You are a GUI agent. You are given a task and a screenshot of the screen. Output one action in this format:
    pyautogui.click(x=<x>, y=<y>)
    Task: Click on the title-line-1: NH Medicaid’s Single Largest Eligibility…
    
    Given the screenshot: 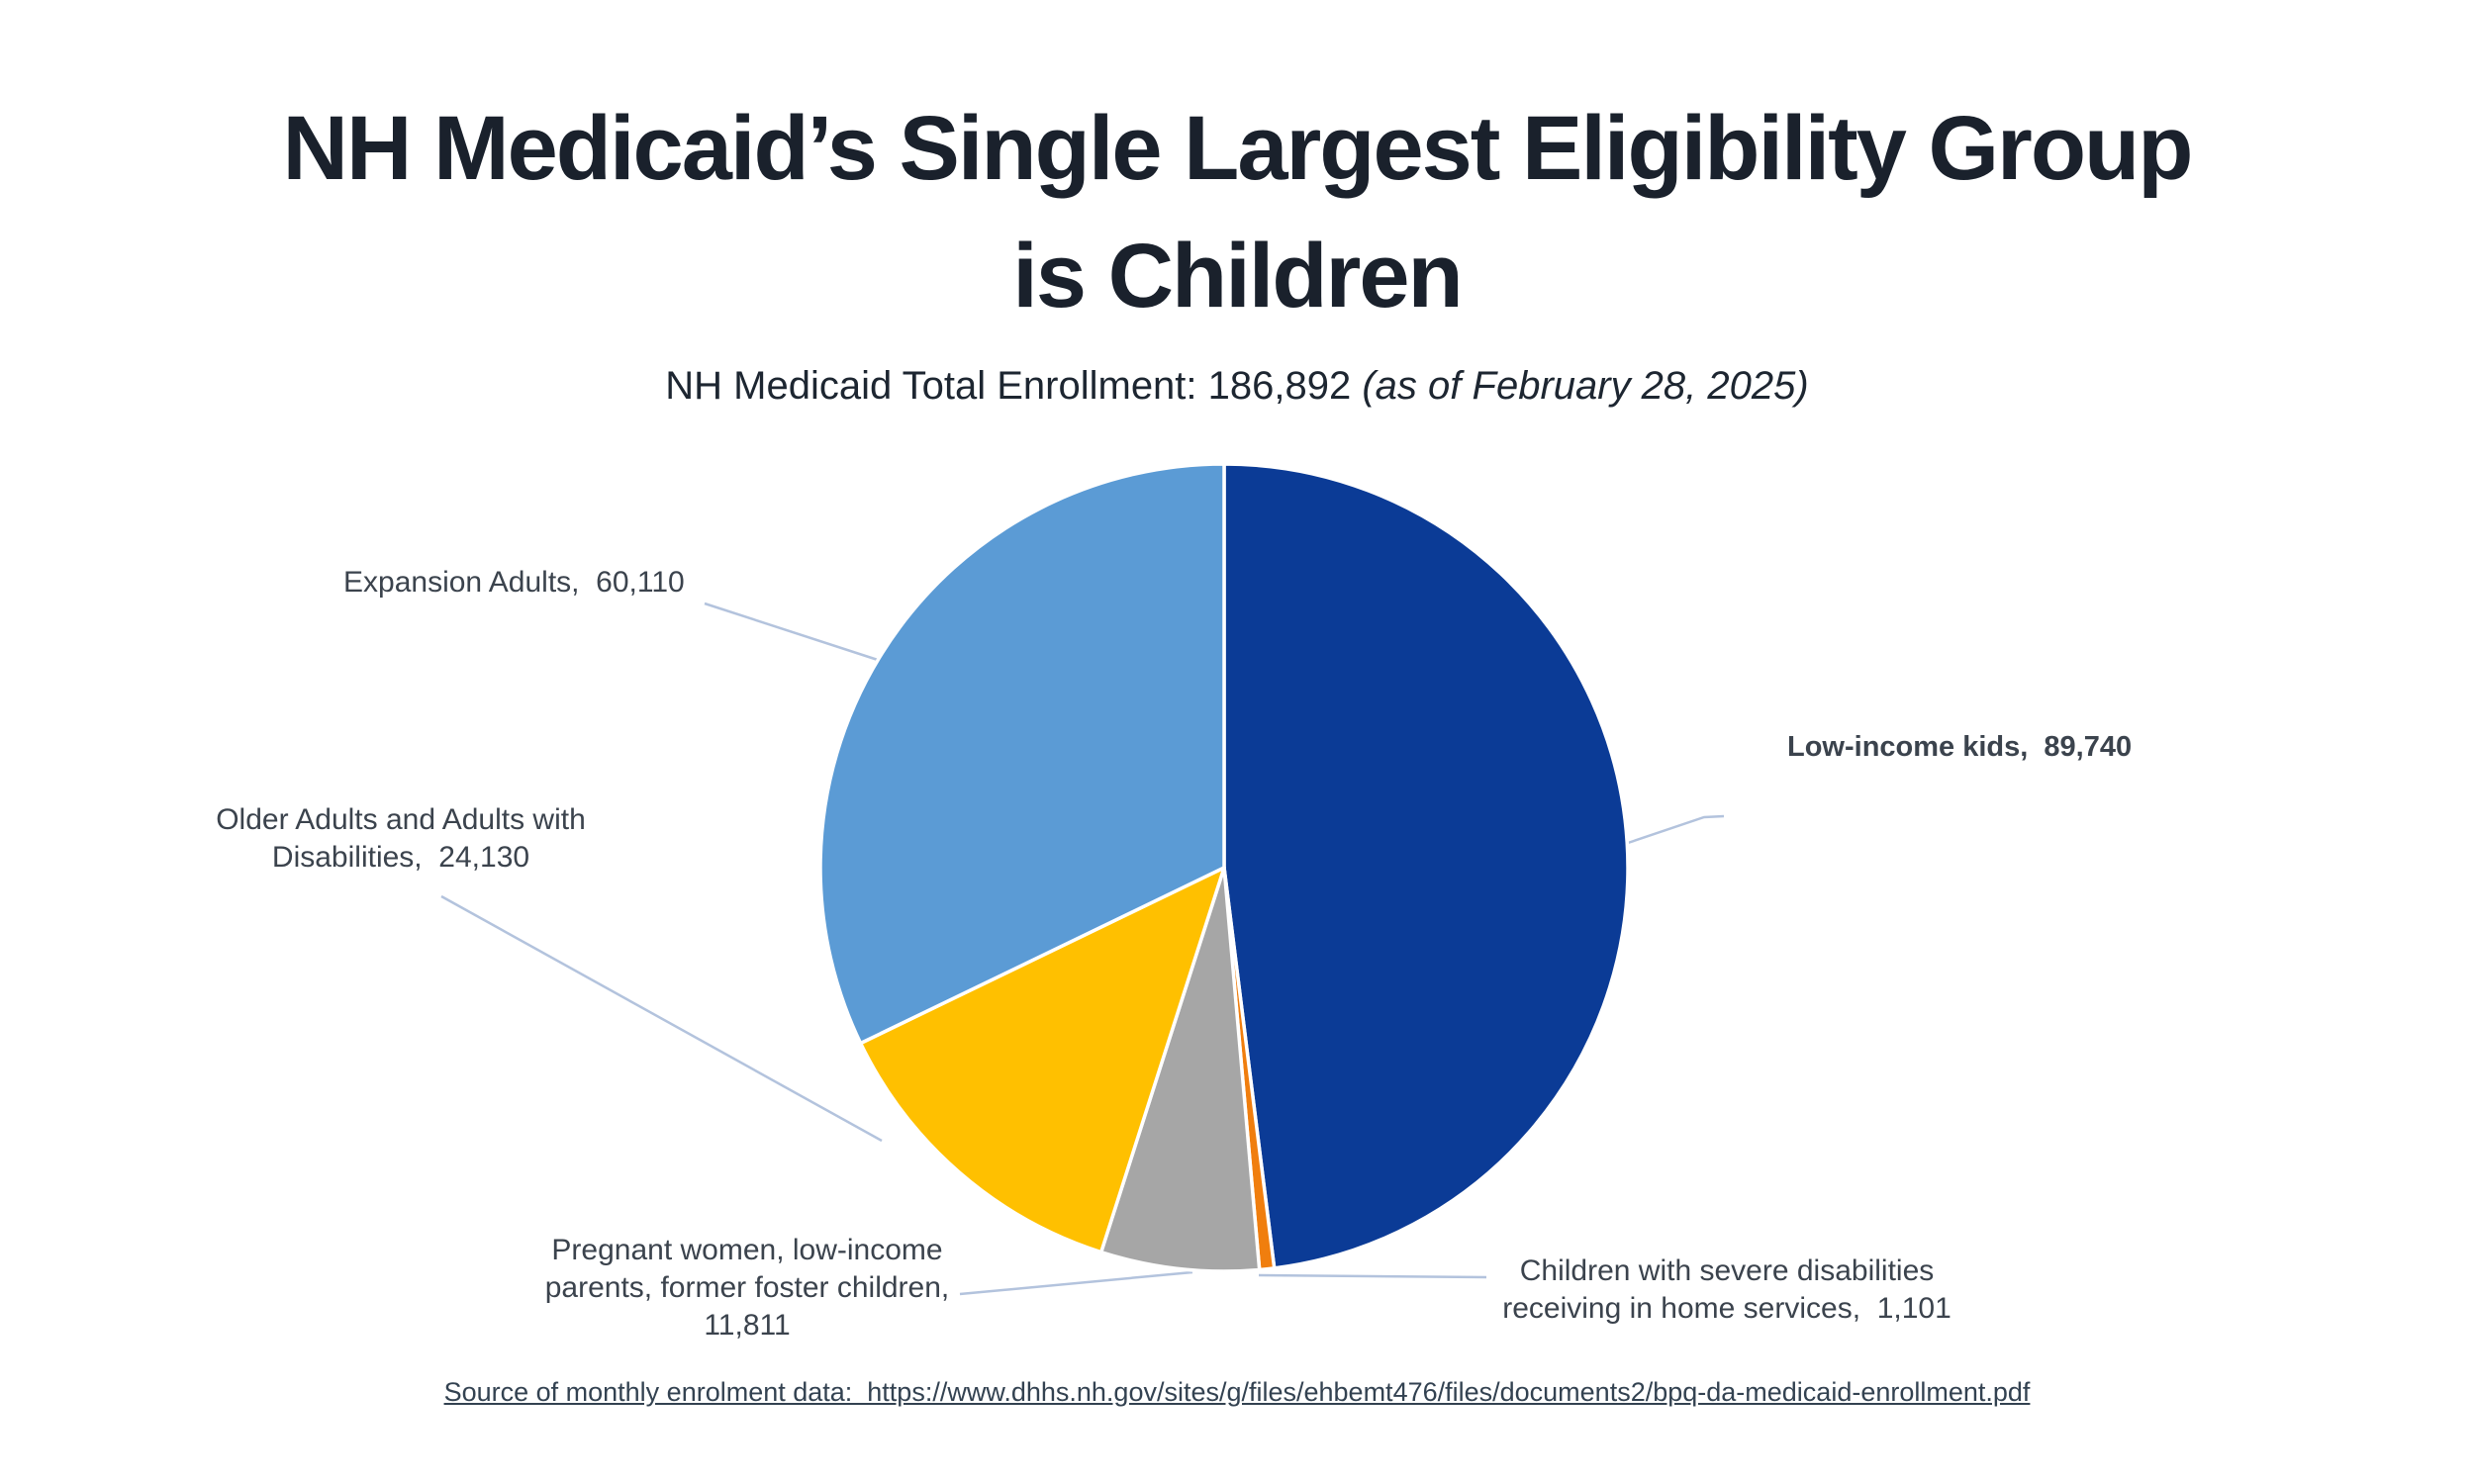 What is the action you would take?
    pyautogui.click(x=1238, y=148)
    